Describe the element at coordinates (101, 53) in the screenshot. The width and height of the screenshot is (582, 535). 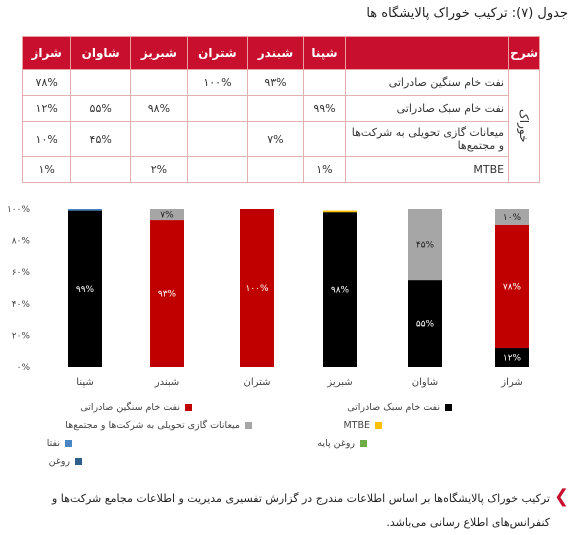
I see `column-header: شاوان` at that location.